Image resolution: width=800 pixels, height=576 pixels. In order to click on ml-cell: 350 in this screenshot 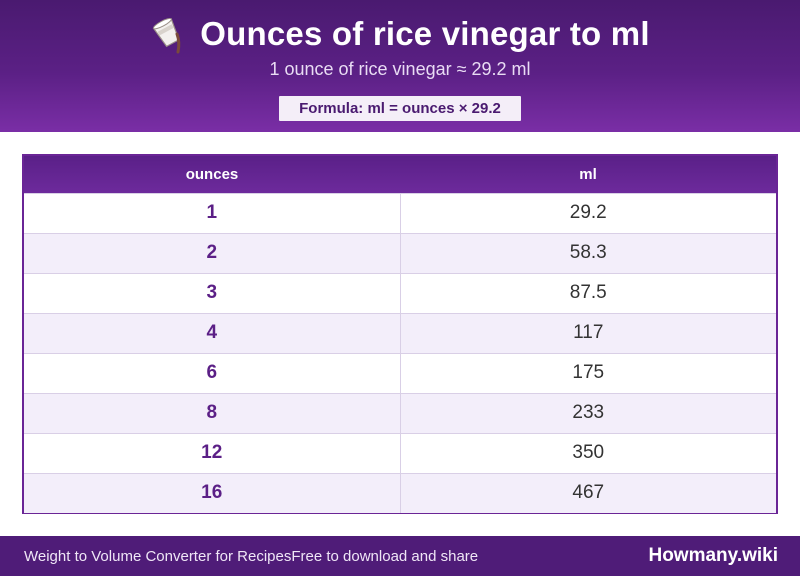, I will do `click(588, 452)`.